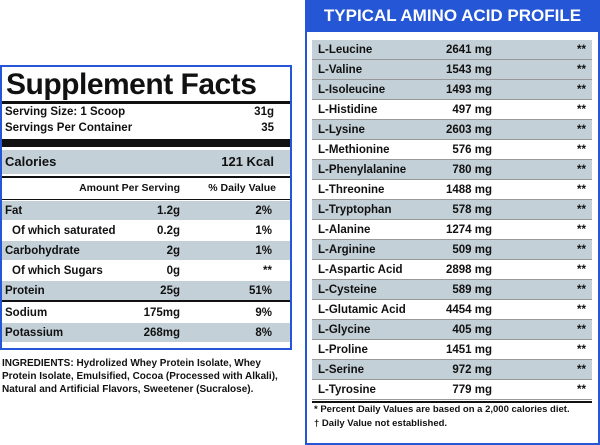 Image resolution: width=600 pixels, height=445 pixels. What do you see at coordinates (168, 231) in the screenshot?
I see `nutrient-amount: 0.2g` at bounding box center [168, 231].